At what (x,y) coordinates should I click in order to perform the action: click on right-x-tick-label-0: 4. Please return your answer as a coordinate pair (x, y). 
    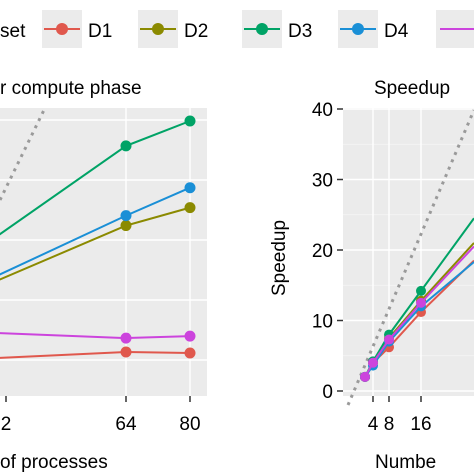
    Looking at the image, I should click on (373, 424).